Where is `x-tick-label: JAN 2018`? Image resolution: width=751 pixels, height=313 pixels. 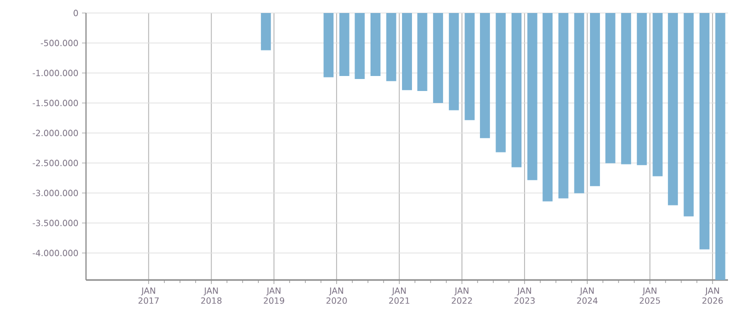
x-tick-label: JAN 2018 is located at coordinates (211, 296).